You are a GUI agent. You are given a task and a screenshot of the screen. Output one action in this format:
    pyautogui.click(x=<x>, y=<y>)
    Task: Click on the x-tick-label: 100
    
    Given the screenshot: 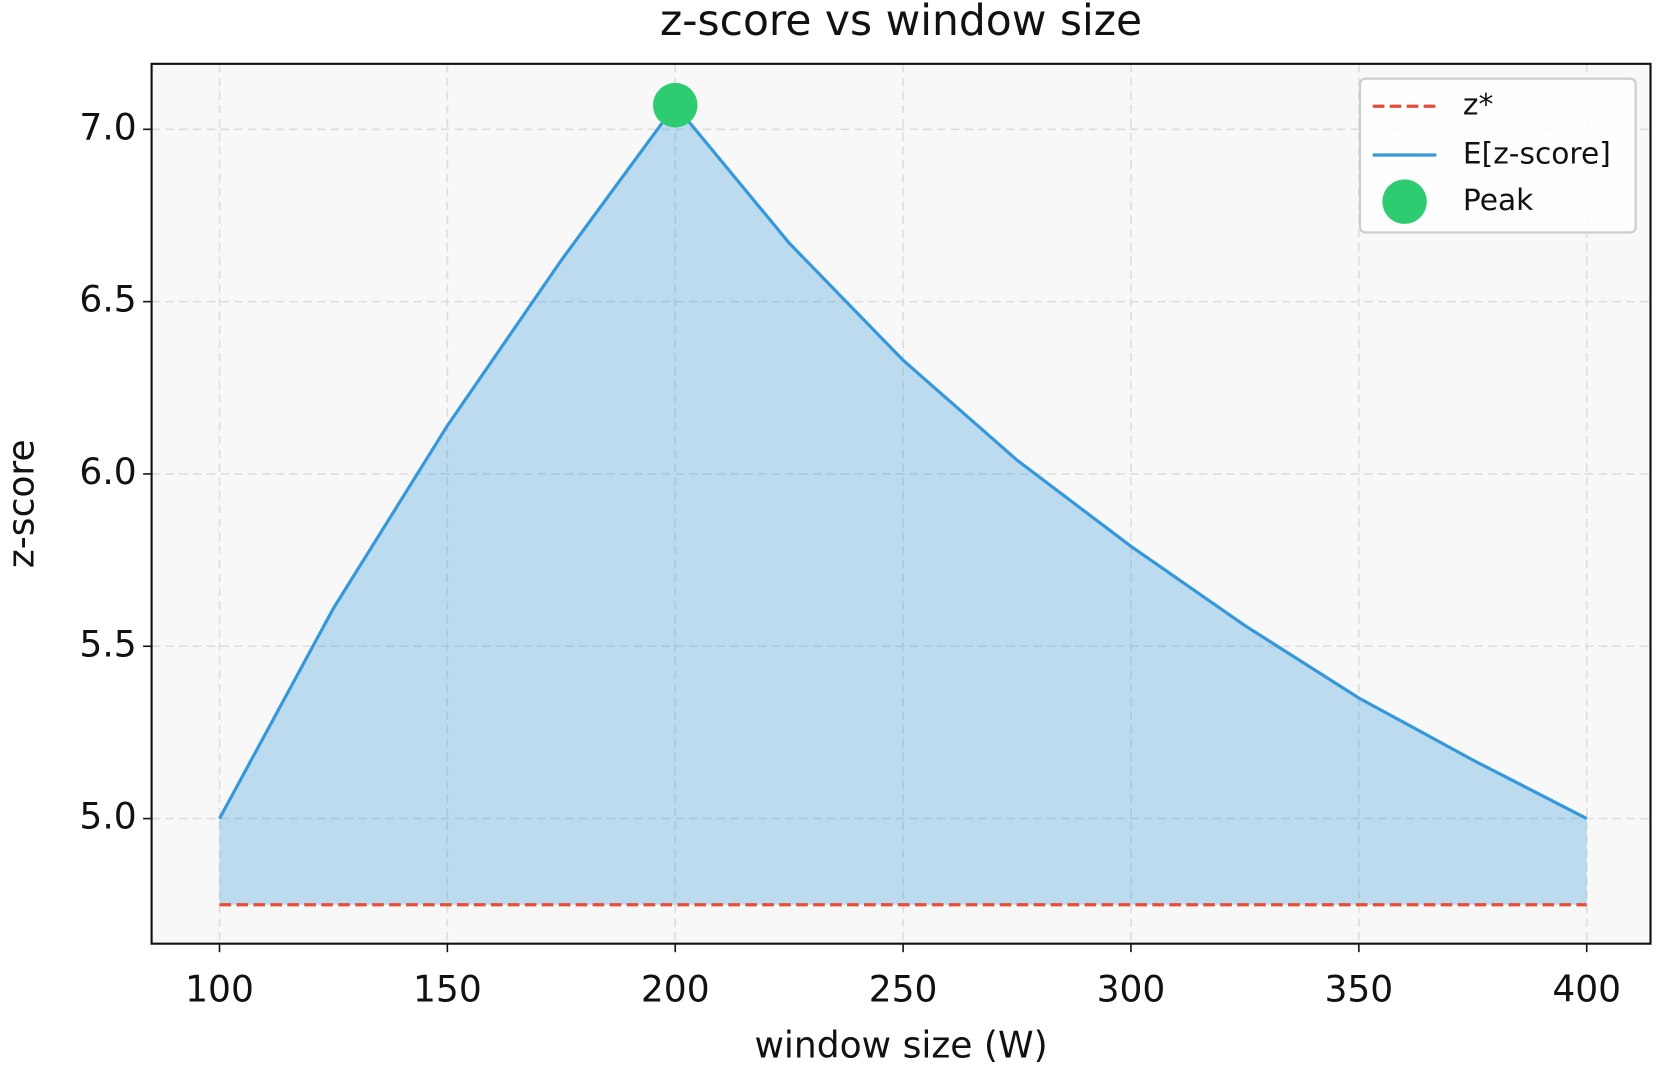 What is the action you would take?
    pyautogui.click(x=219, y=989)
    